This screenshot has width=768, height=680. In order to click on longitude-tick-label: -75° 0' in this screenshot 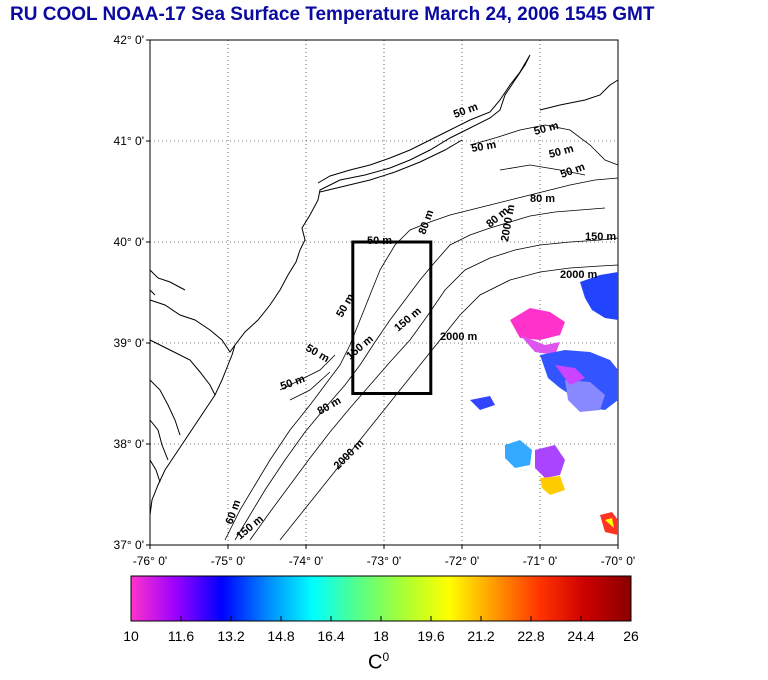, I will do `click(228, 561)`.